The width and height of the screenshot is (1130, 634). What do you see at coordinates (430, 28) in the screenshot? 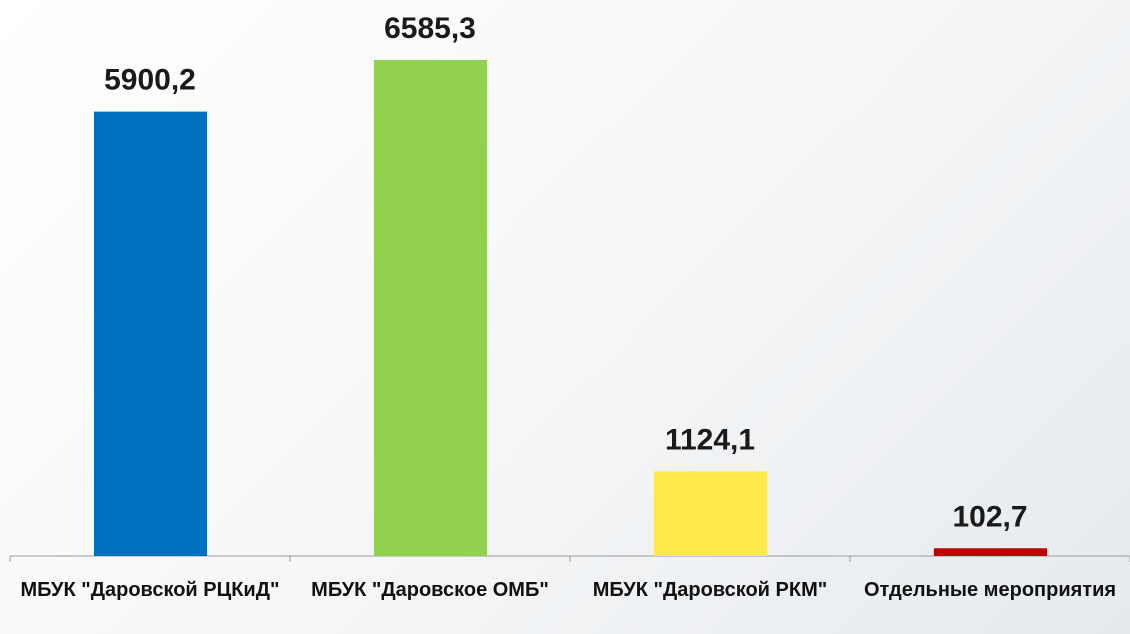
I see `value-label: 6585,3` at bounding box center [430, 28].